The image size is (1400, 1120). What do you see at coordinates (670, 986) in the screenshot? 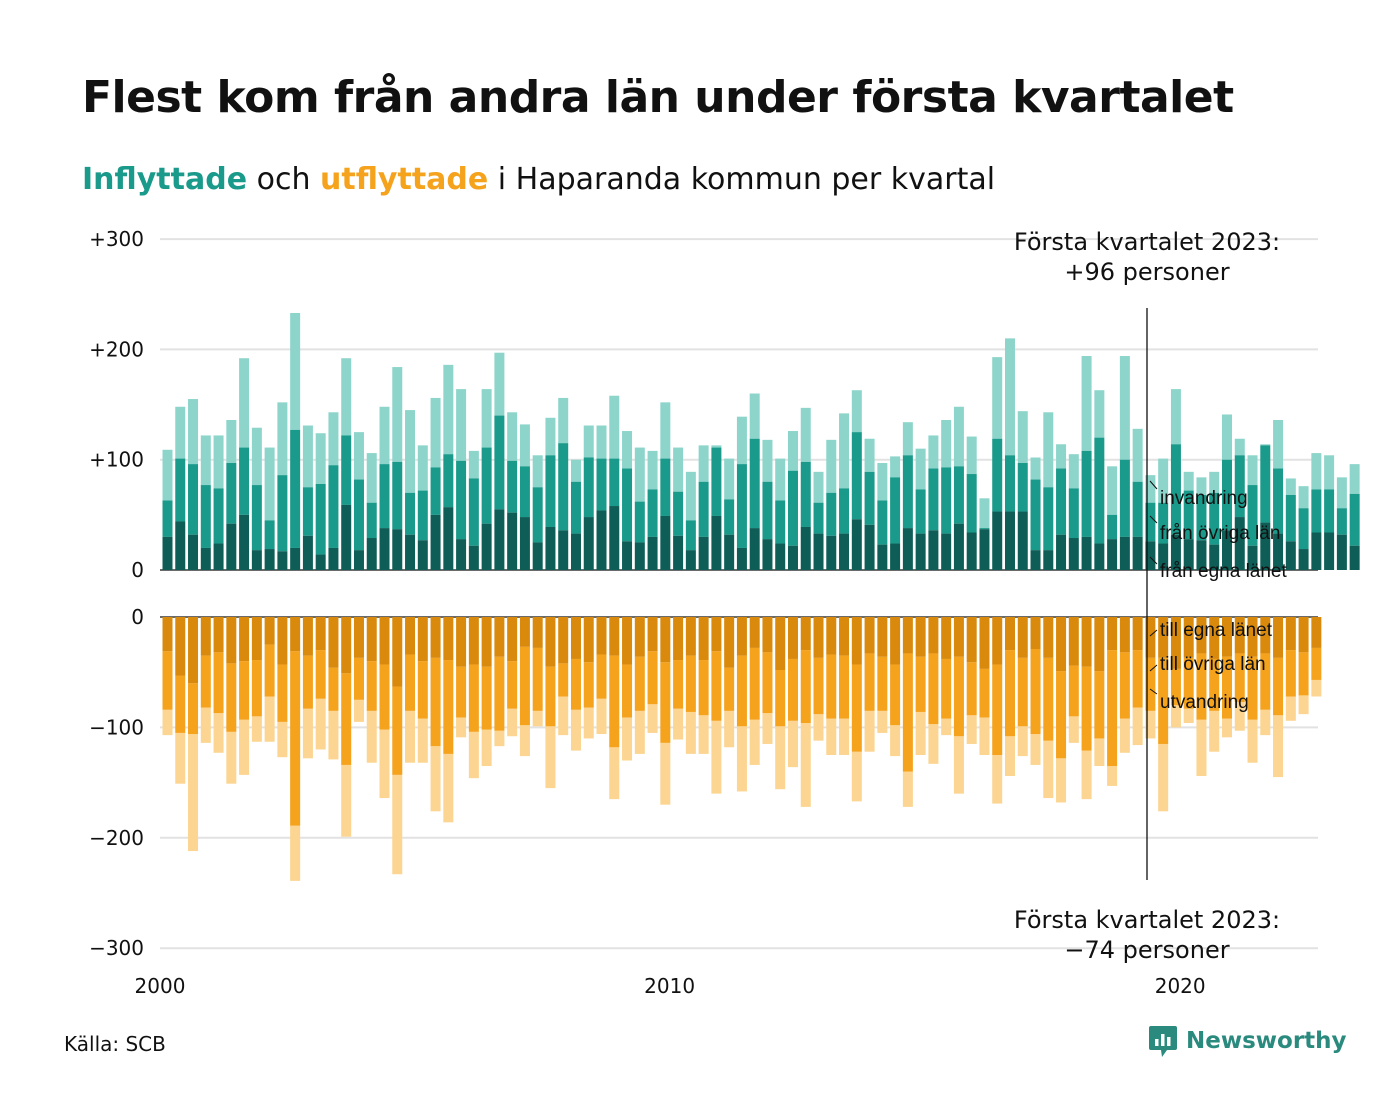
I see `x-axis-ticks: 2000 2010 2020` at bounding box center [670, 986].